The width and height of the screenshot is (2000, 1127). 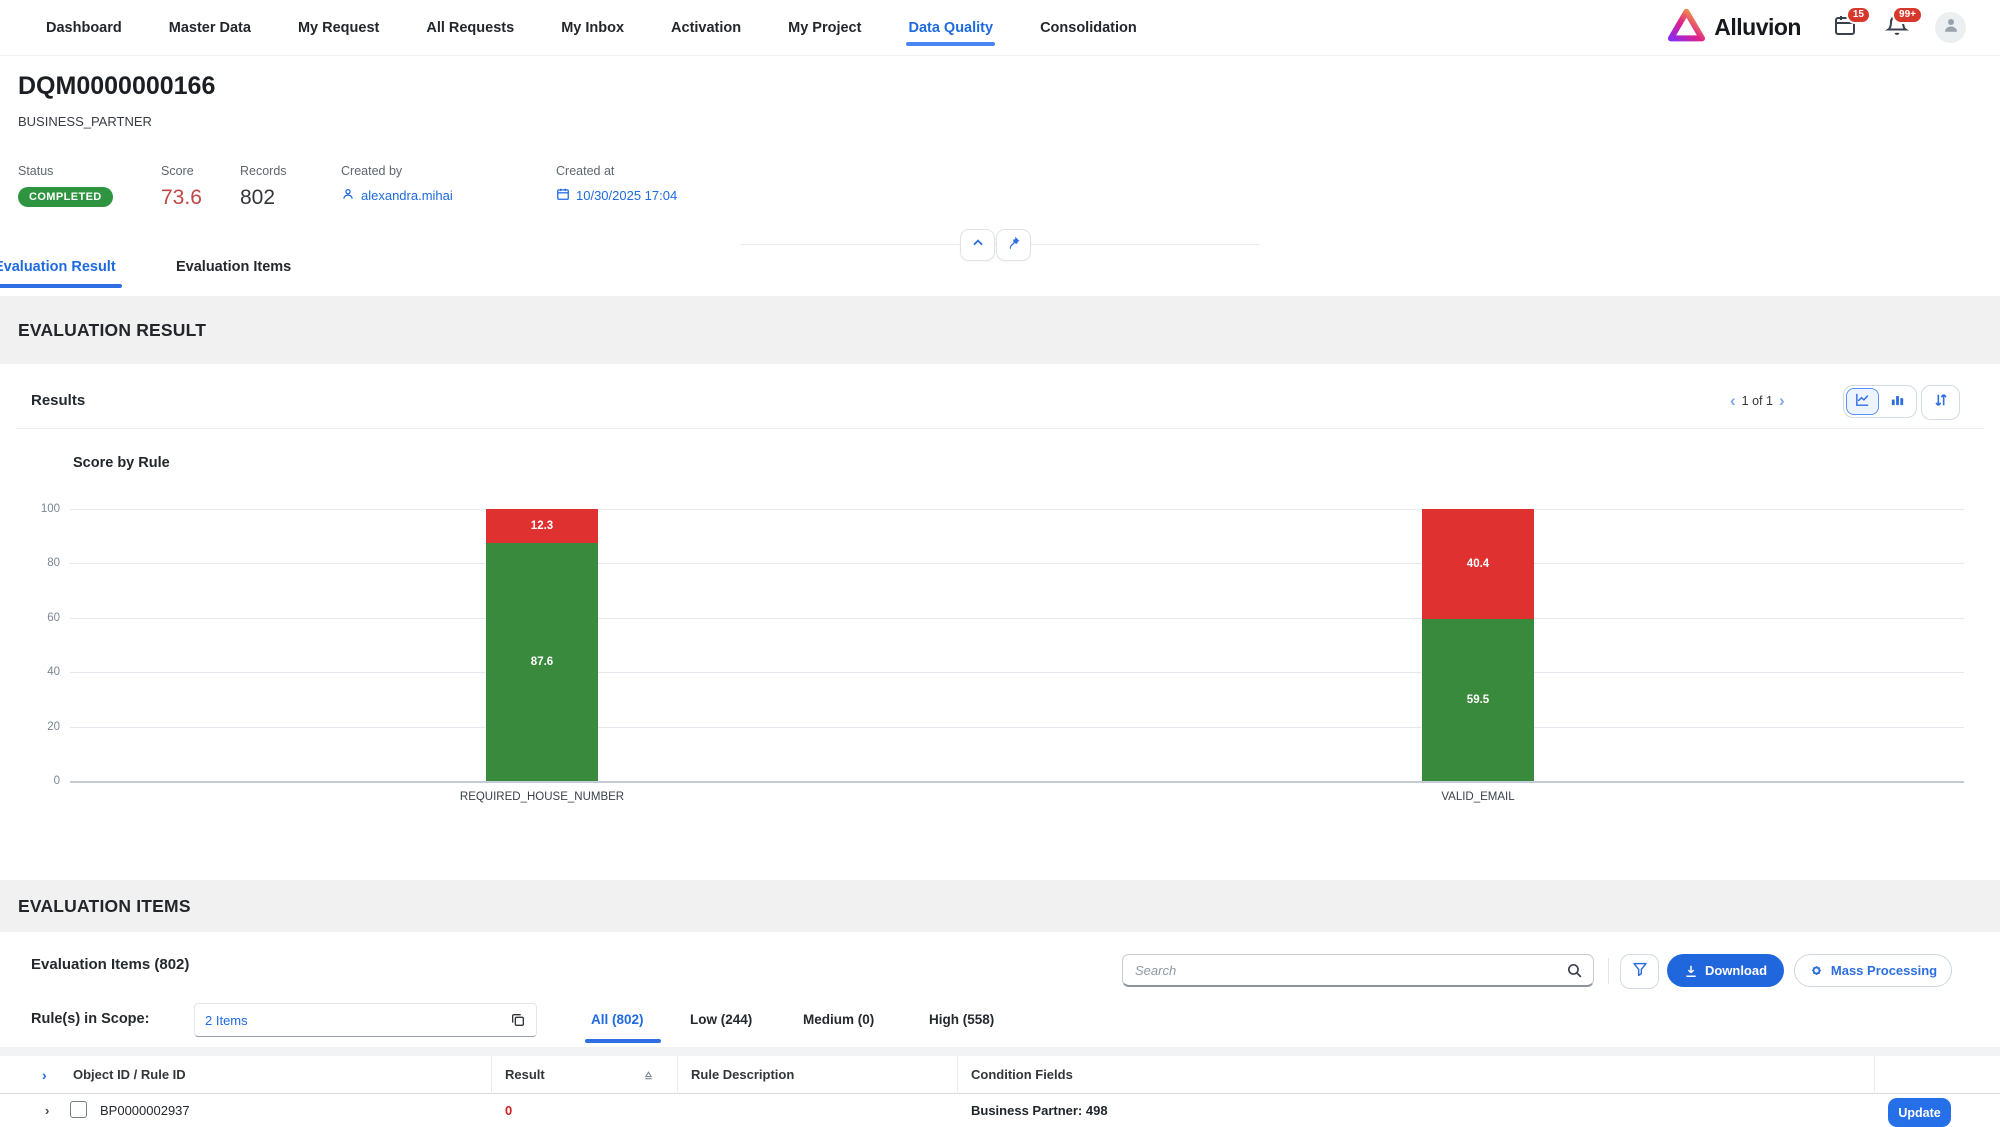 I want to click on bell-badge: 99+, so click(x=1907, y=14).